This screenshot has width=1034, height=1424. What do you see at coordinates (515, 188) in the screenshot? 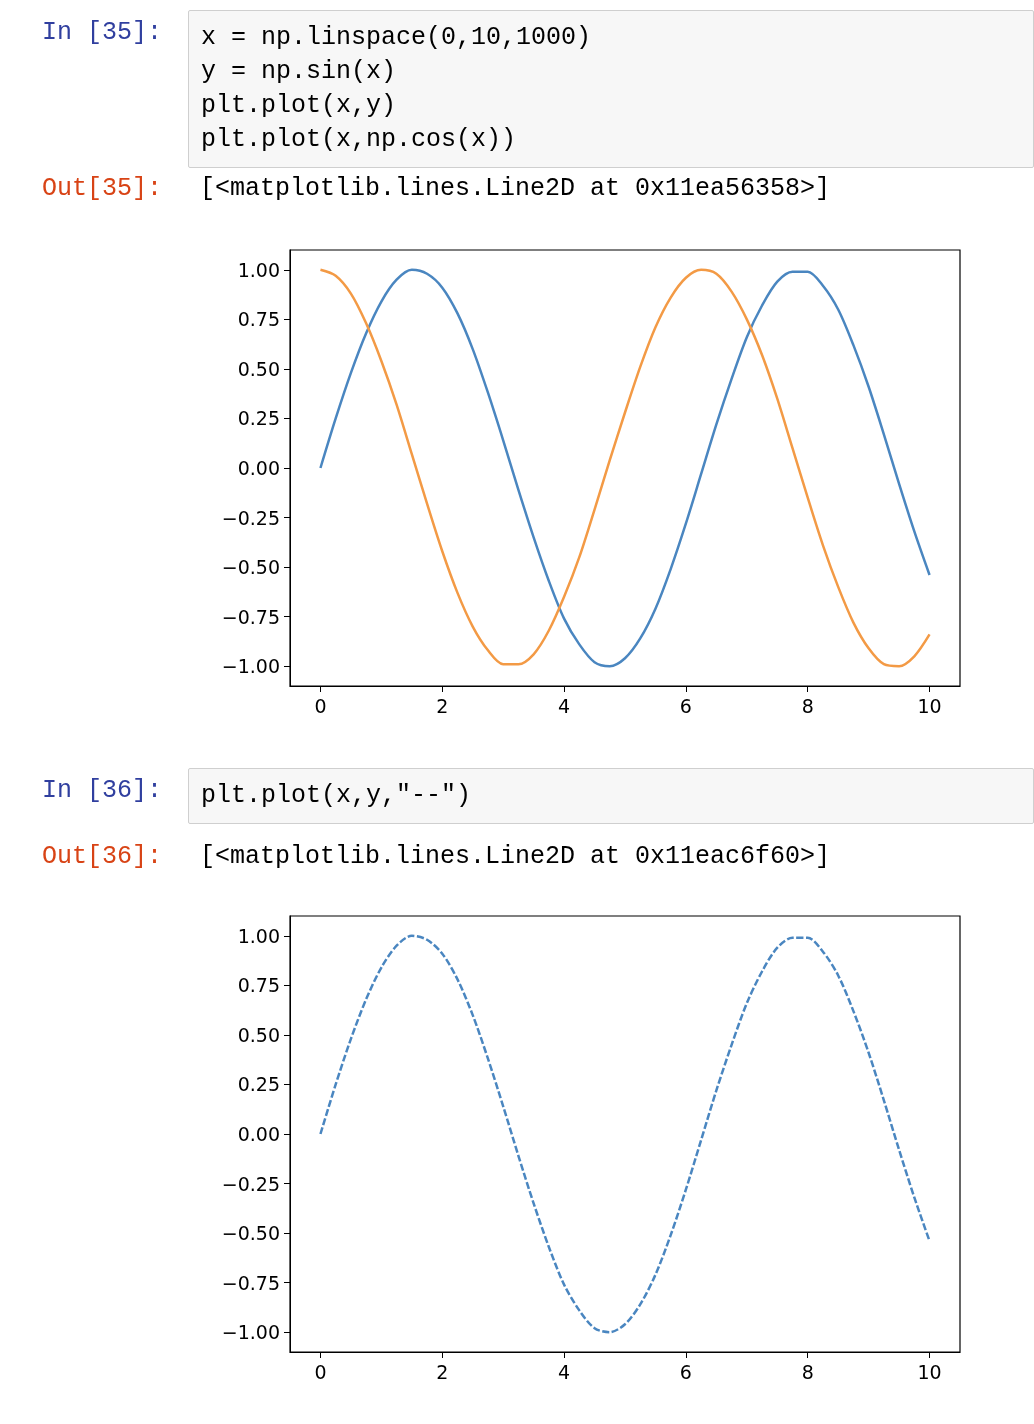
I see `text: [<matplotlib.lines.Line2D at 0x11ea56358>]` at bounding box center [515, 188].